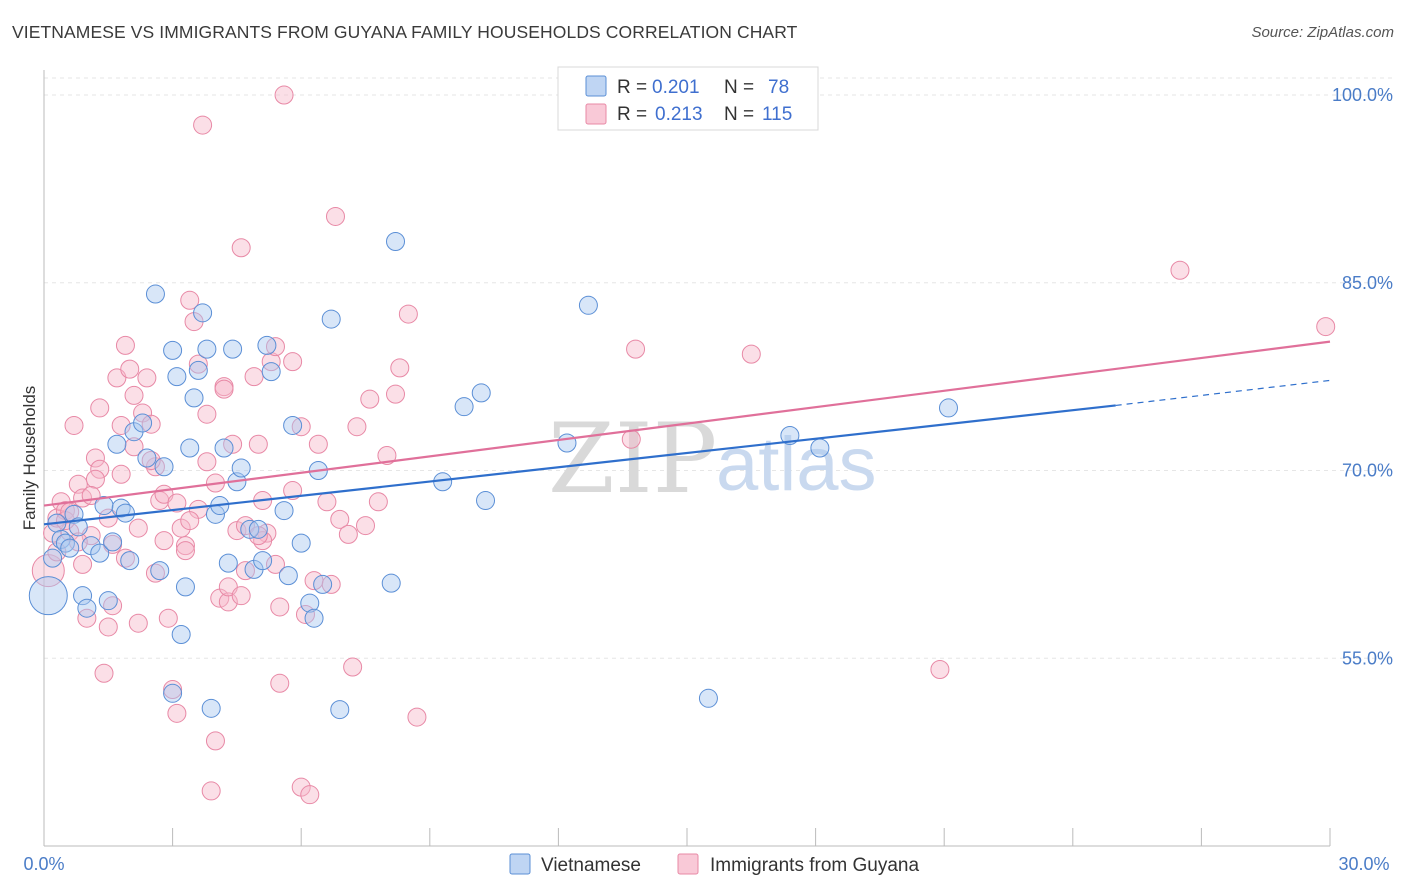  Describe the element at coordinates (687, 837) in the screenshot. I see `x-axis-ticks` at that location.